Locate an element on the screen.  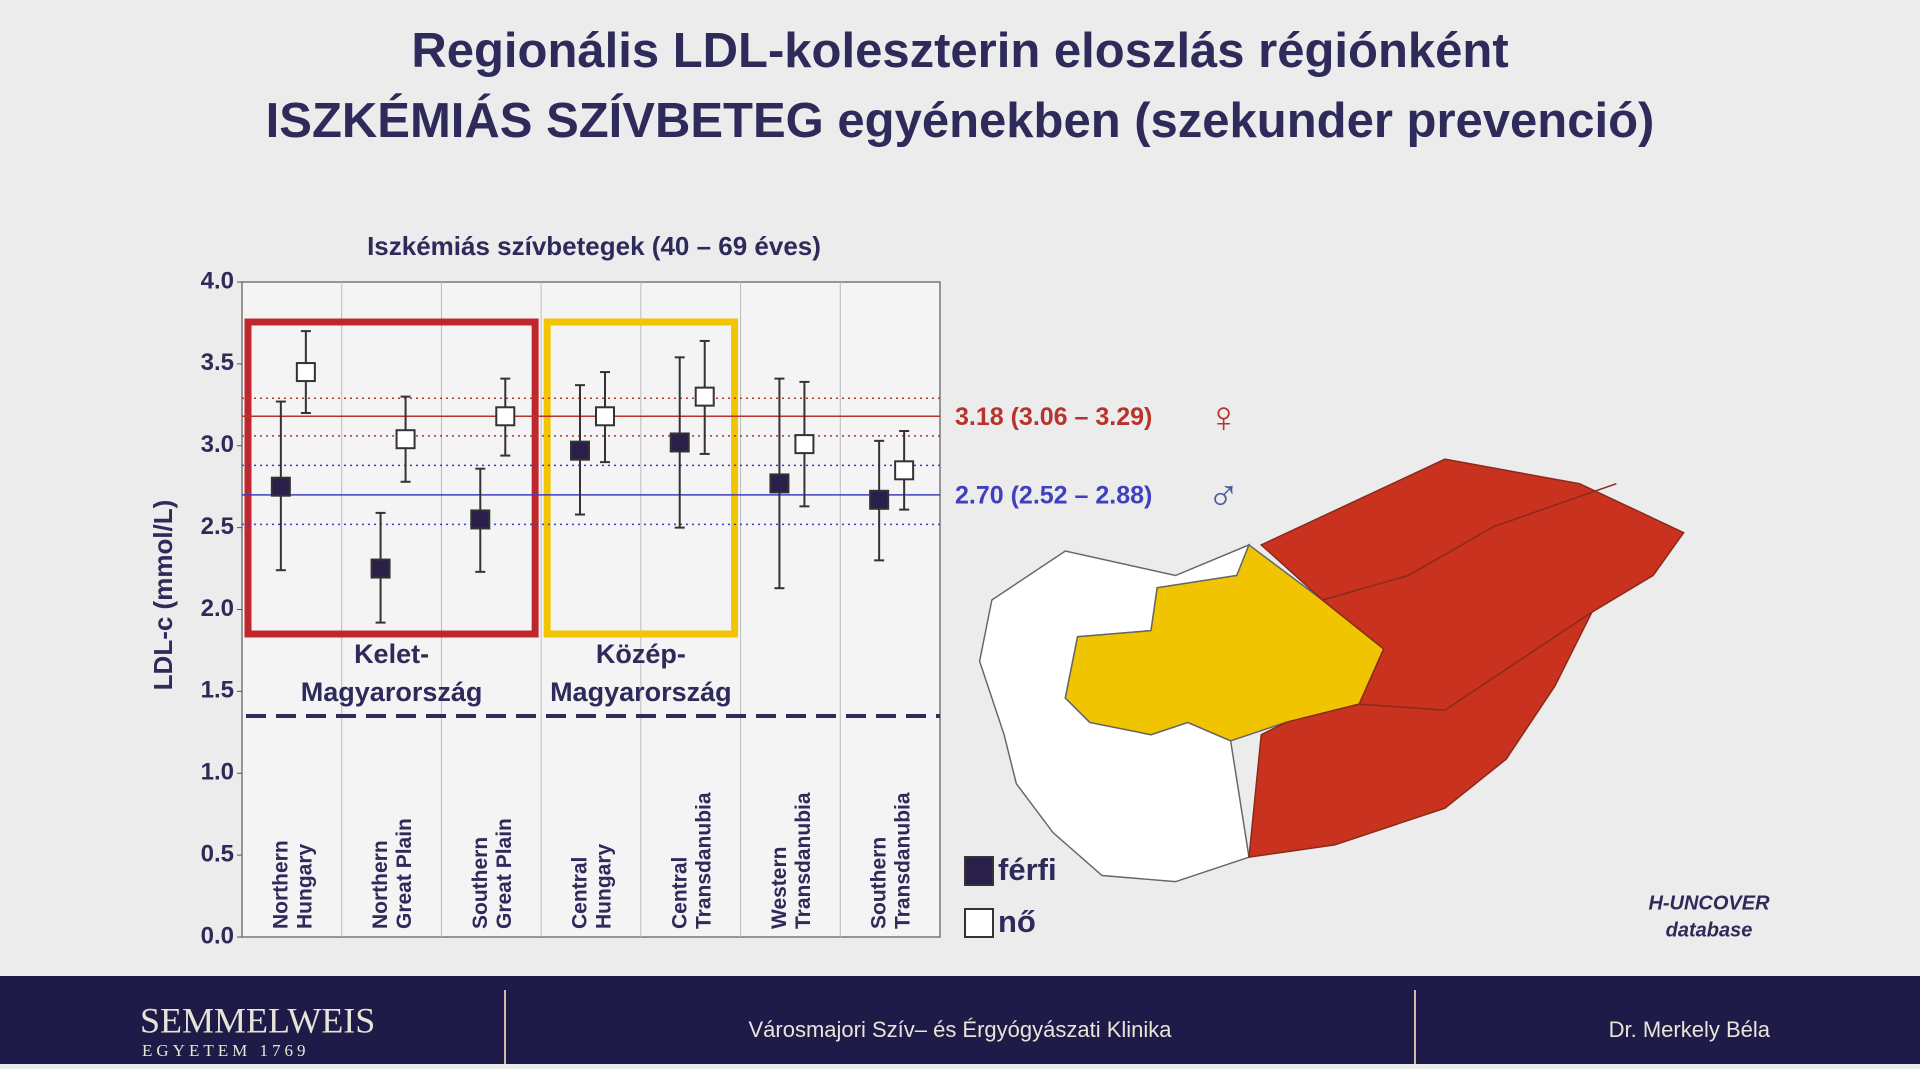
chart-subtitle: Iszkémiás szívbetegek (40 – 69 éves) is located at coordinates (594, 246).